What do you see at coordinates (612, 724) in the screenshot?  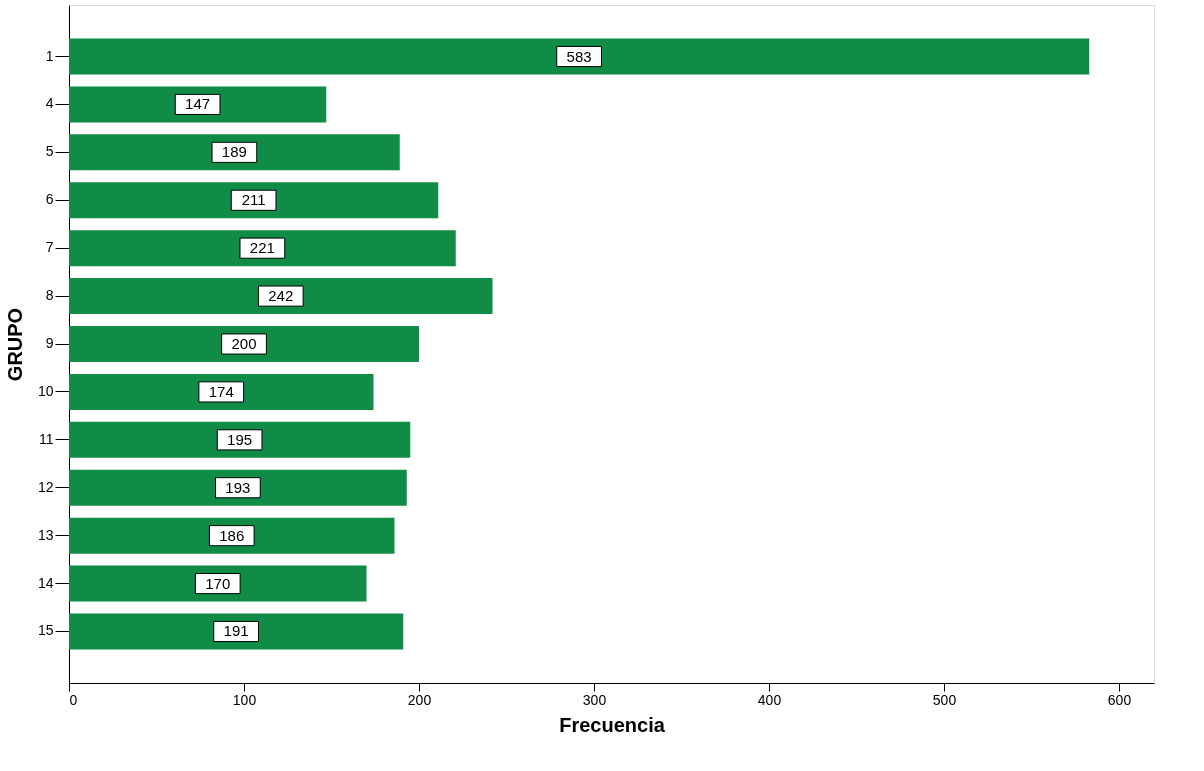 I see `x-axis-title: Frecuencia` at bounding box center [612, 724].